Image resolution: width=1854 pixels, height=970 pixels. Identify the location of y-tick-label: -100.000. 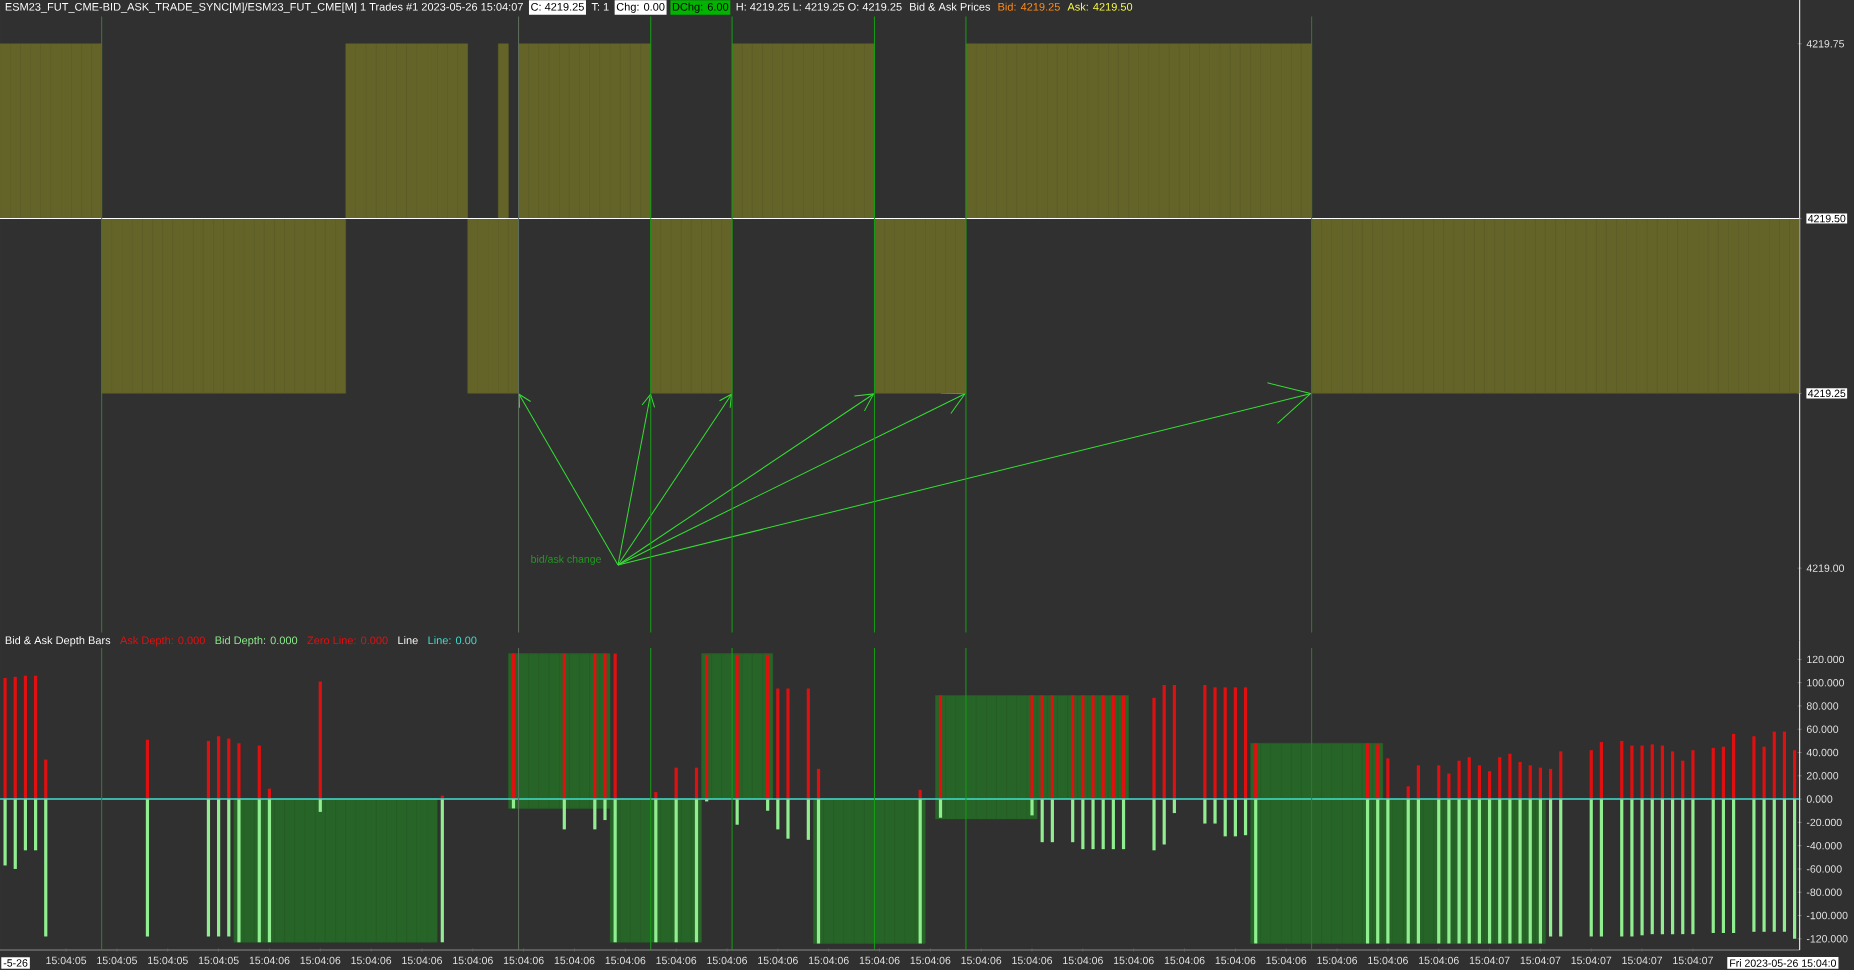
(1827, 915).